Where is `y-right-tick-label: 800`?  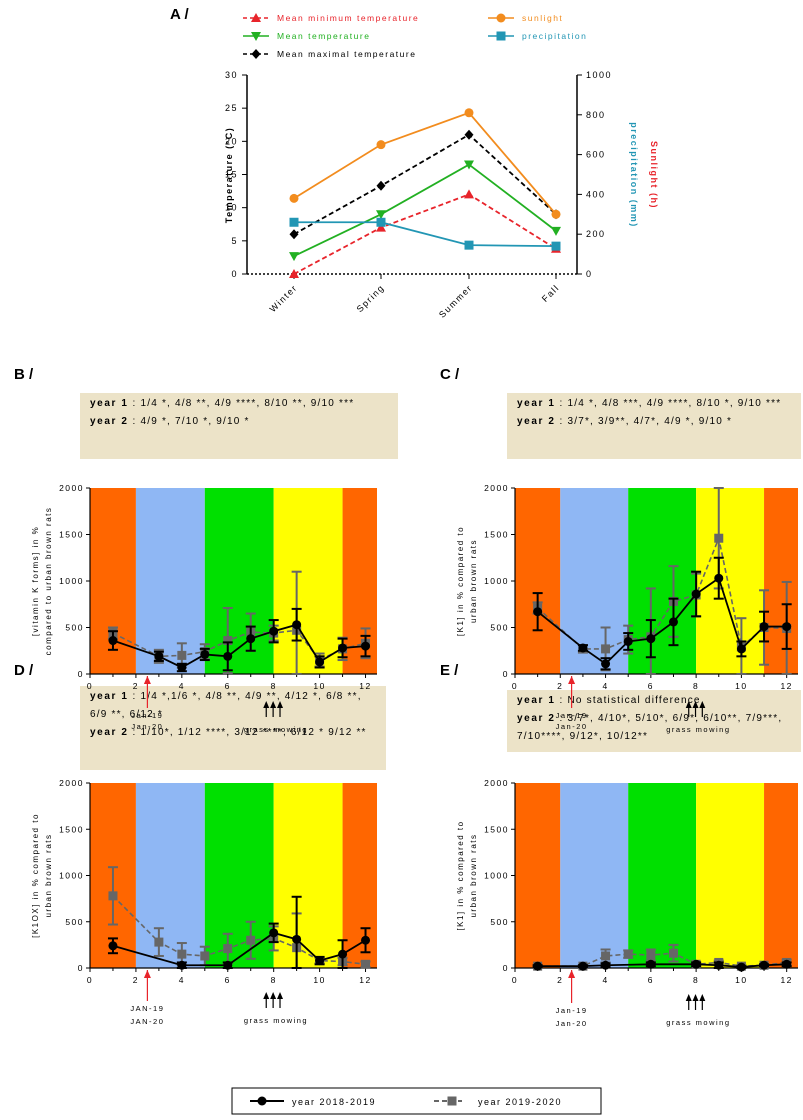
y-right-tick-label: 800 is located at coordinates (596, 115).